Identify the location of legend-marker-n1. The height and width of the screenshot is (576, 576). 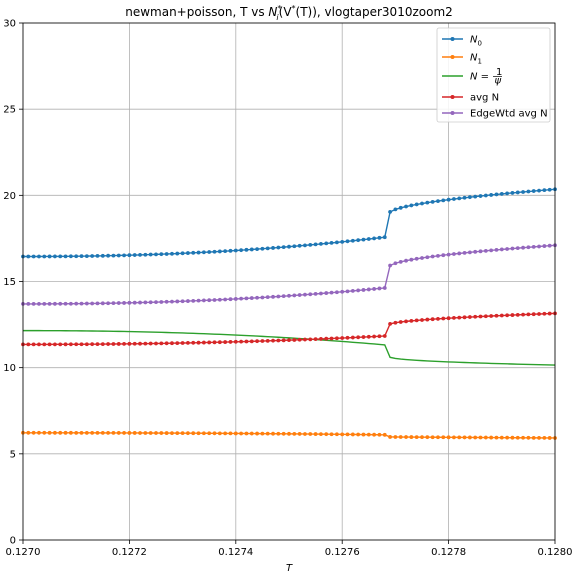
(452, 57).